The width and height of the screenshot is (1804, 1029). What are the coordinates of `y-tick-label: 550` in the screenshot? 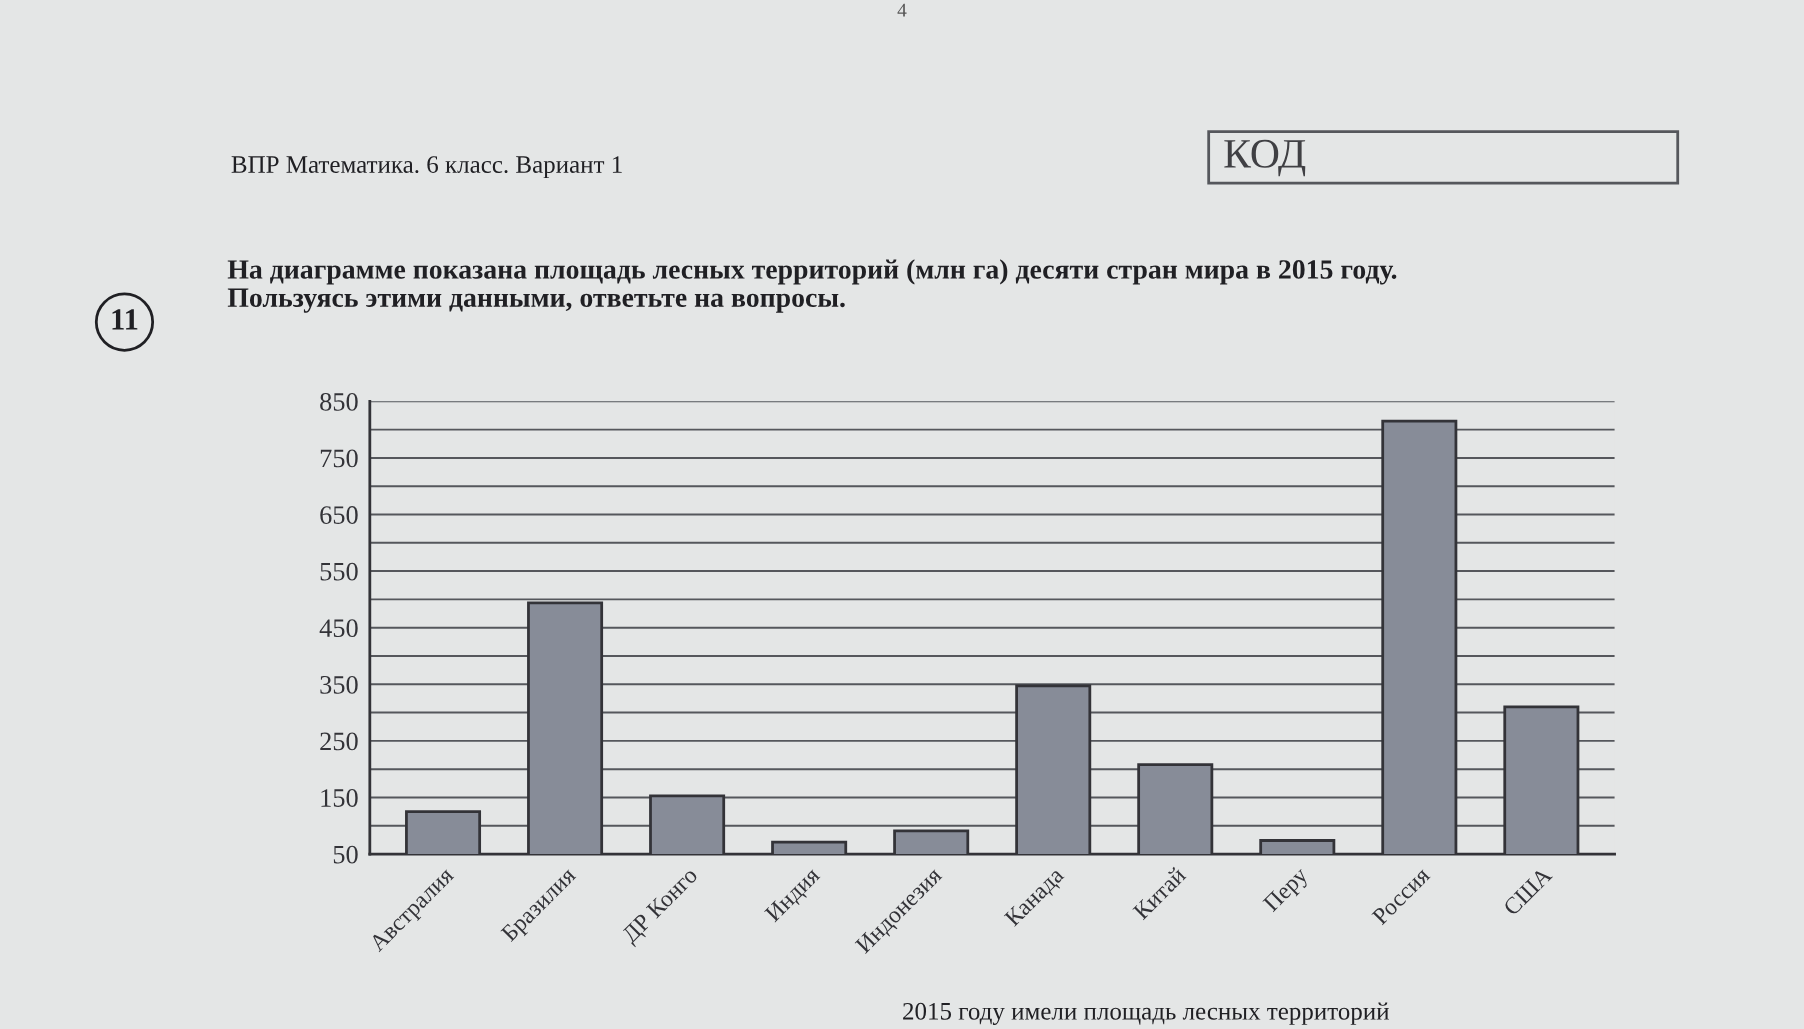 It's located at (339, 571).